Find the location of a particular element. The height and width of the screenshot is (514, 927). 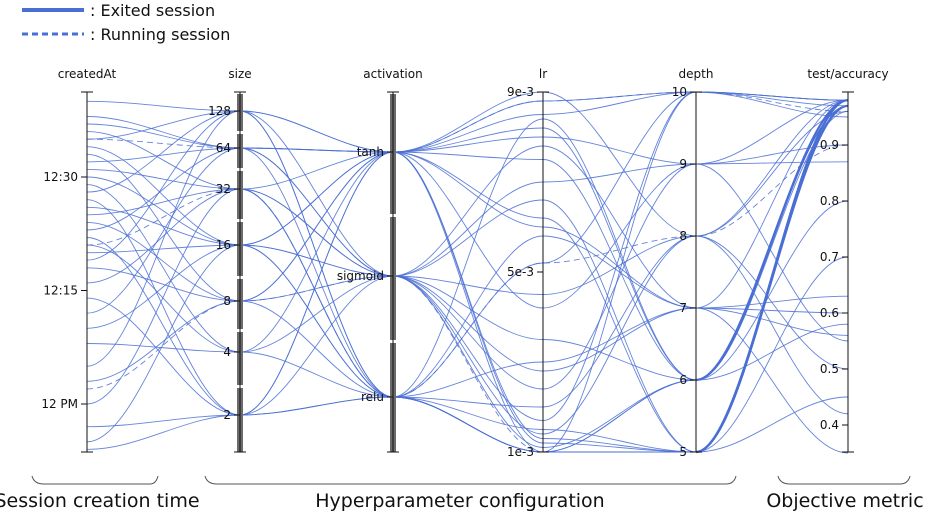

axis-createdat: createdAt 12 PM 12:15 12:30 is located at coordinates (79, 260).